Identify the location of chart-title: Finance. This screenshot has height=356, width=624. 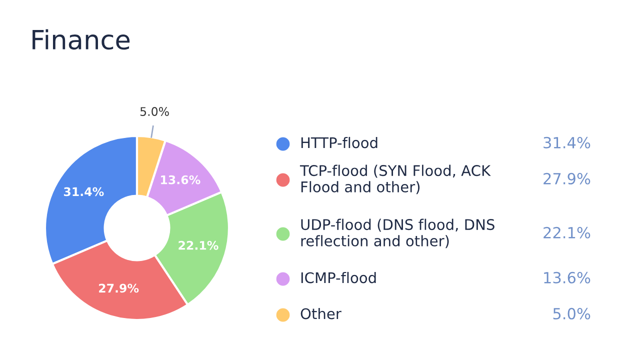
(81, 39).